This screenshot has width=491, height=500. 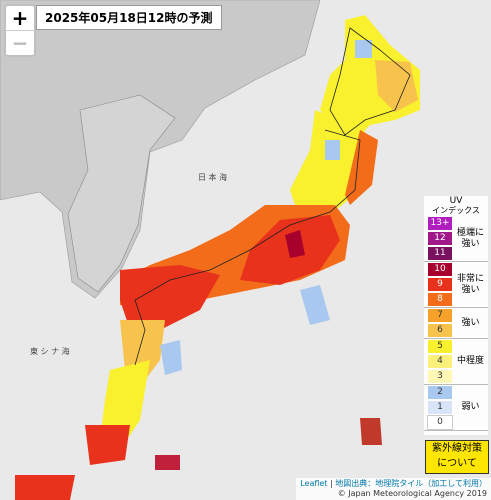 I want to click on button-line: 紫外線対策, so click(x=457, y=448).